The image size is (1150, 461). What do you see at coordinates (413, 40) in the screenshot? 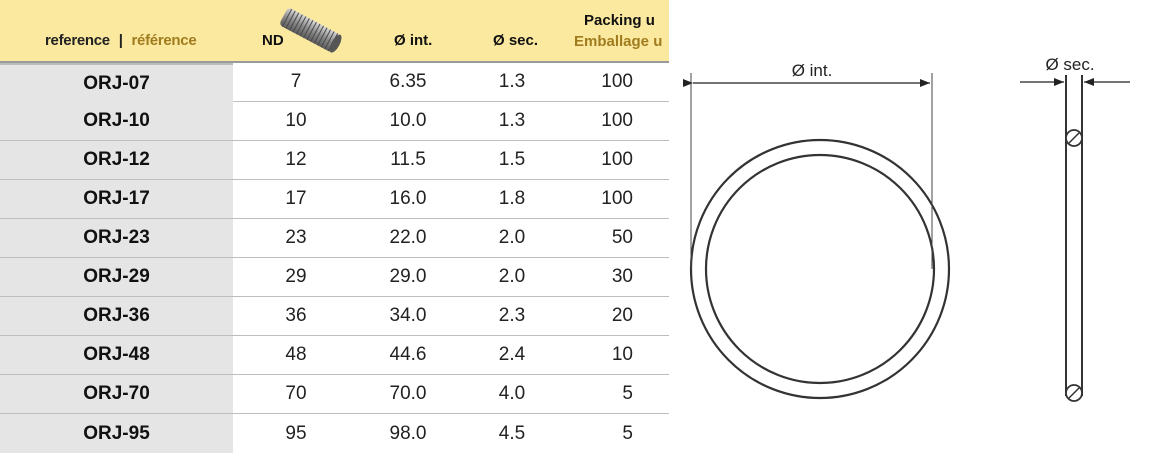
I see `header-d-int: Ø int.` at bounding box center [413, 40].